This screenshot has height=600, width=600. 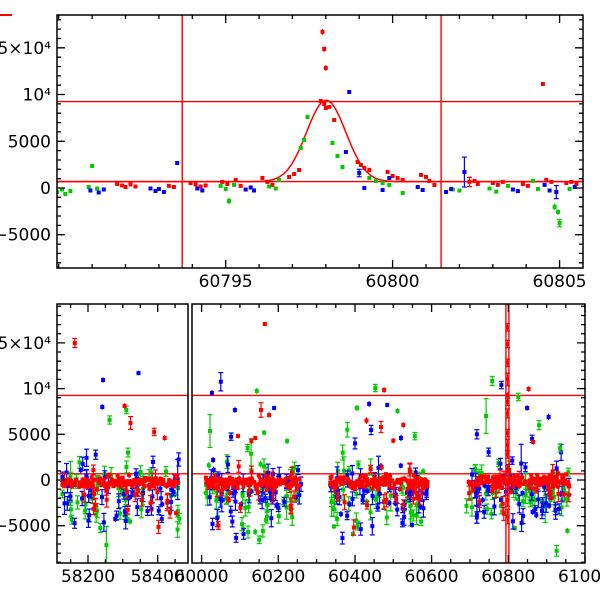 What do you see at coordinates (158, 577) in the screenshot?
I see `svg-text: 58400` at bounding box center [158, 577].